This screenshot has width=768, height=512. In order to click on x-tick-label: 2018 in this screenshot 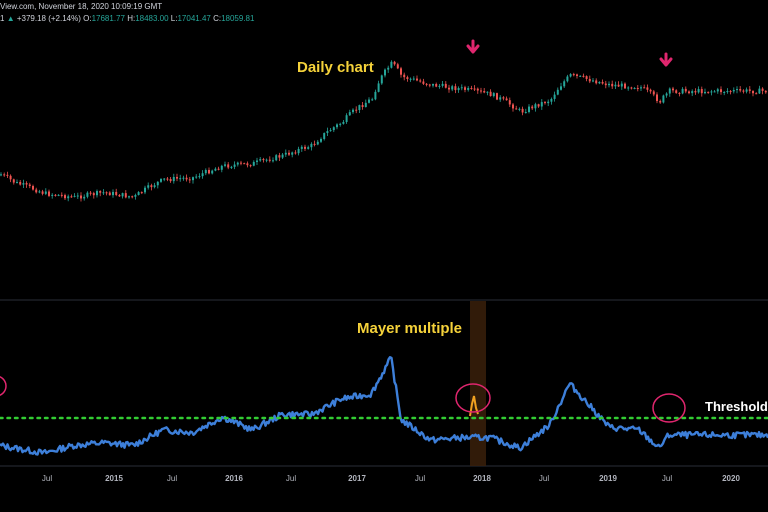, I will do `click(482, 478)`.